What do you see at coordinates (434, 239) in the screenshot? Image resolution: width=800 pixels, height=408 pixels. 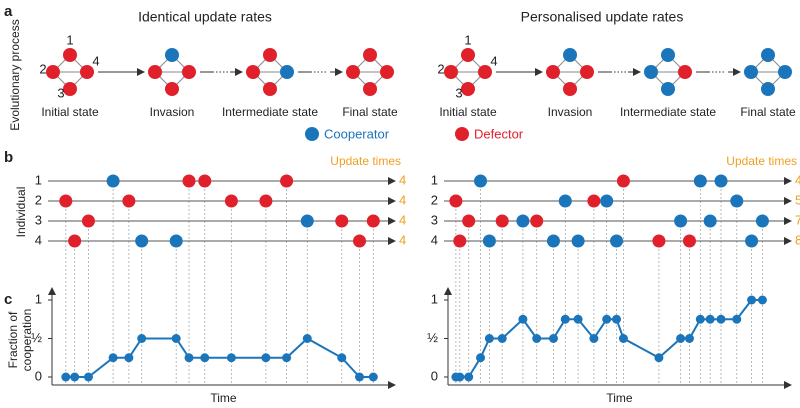 I see `individual-label: 4` at bounding box center [434, 239].